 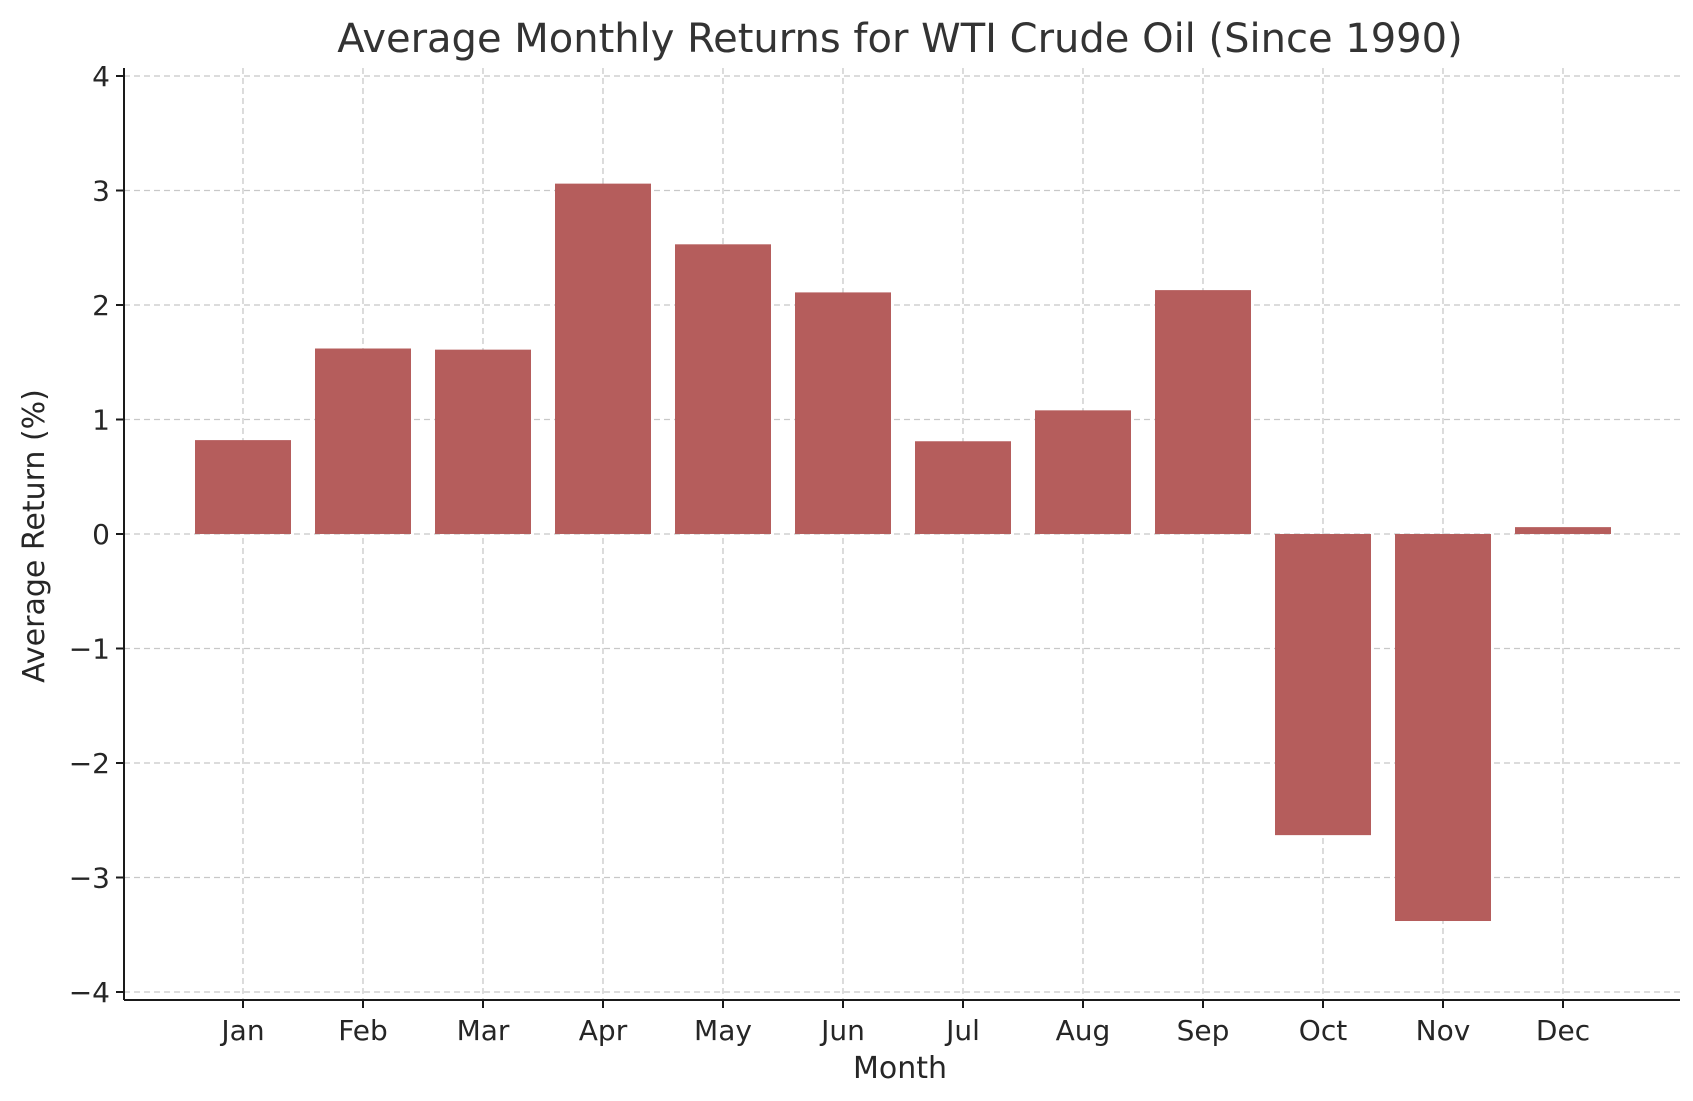 I want to click on bar-feb, so click(x=363, y=441).